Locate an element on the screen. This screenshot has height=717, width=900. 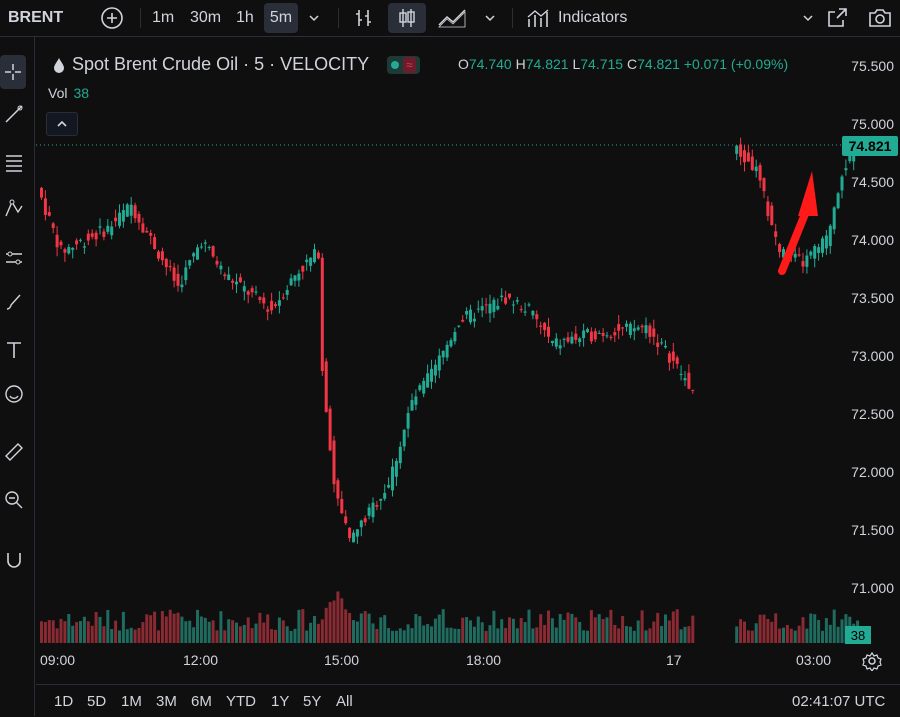
pattern-tool is located at coordinates (14, 208).